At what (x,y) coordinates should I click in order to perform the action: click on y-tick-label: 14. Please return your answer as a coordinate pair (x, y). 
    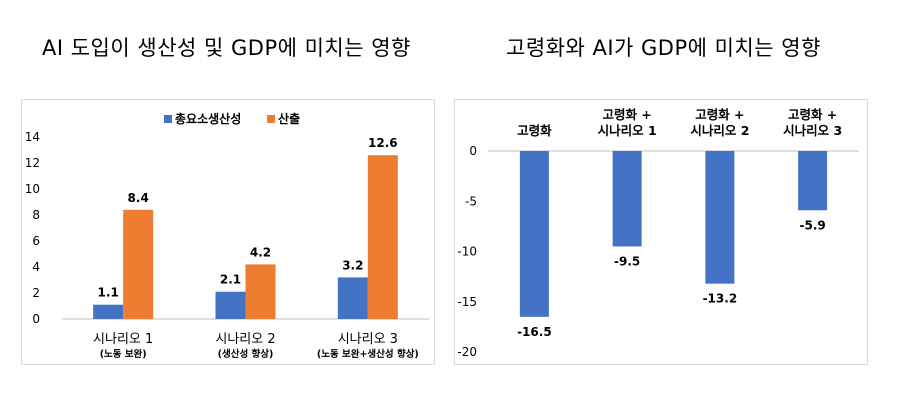
    Looking at the image, I should click on (32, 137).